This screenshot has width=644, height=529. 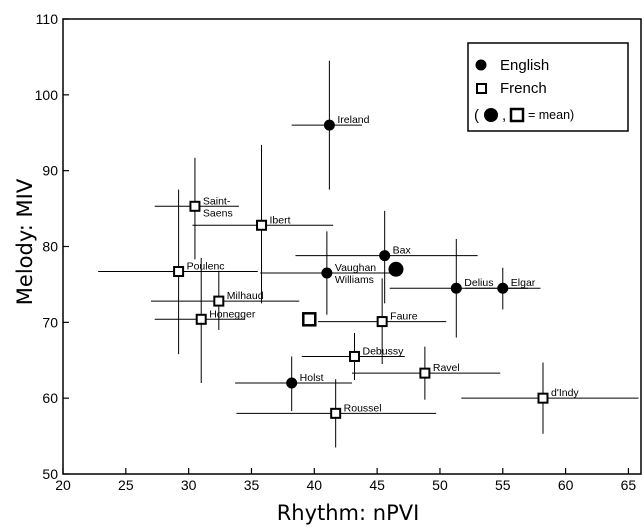 What do you see at coordinates (440, 485) in the screenshot?
I see `x-tick-label: 50` at bounding box center [440, 485].